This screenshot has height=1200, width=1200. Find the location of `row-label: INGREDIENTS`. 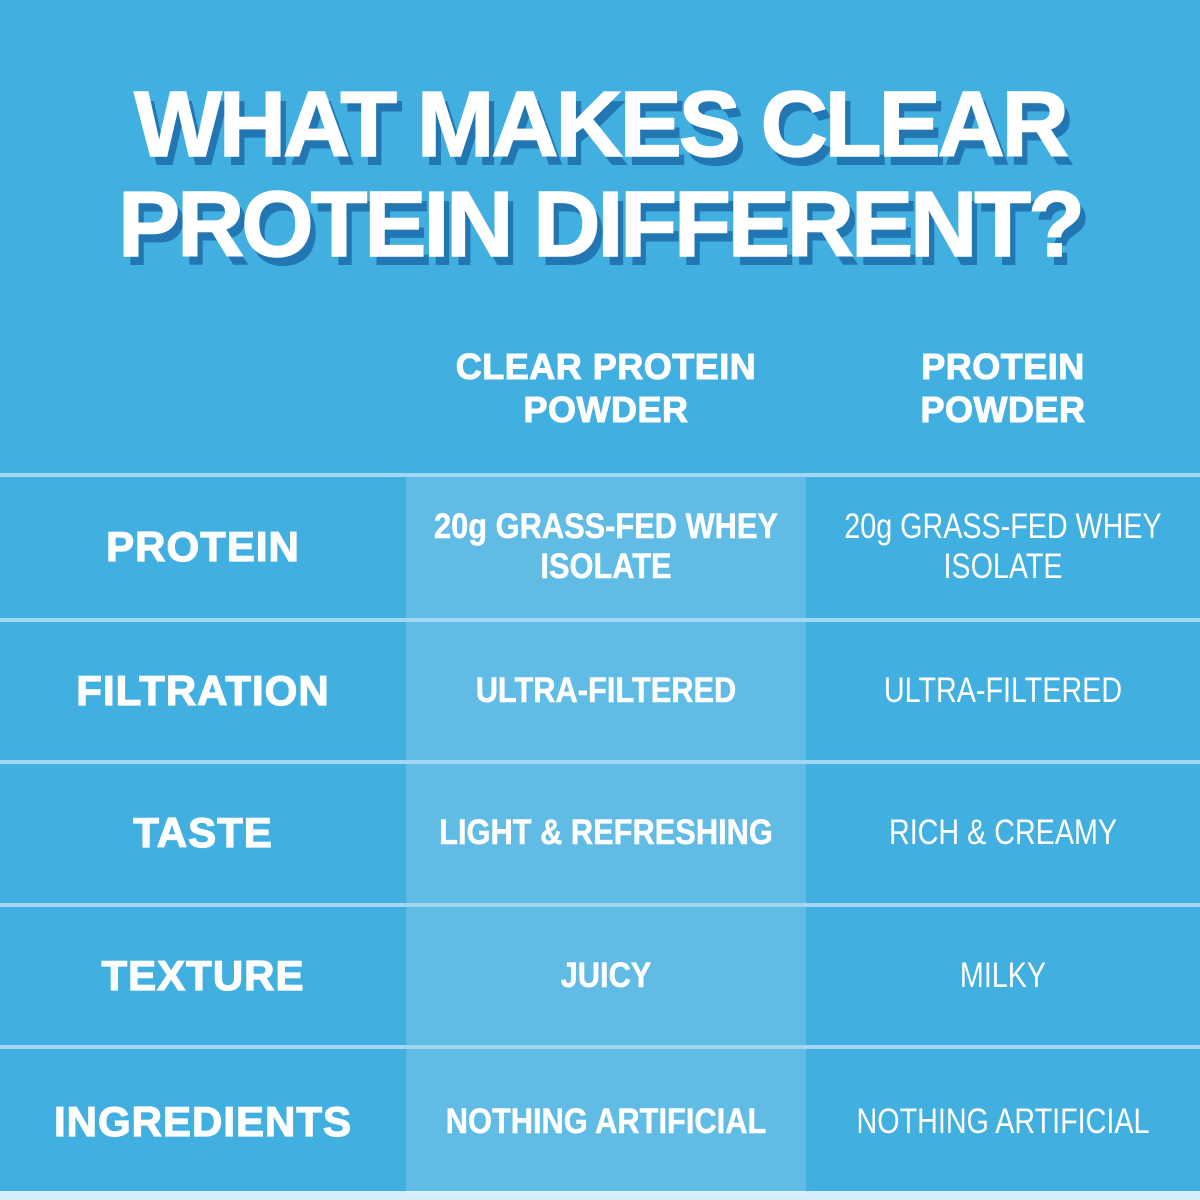

row-label: INGREDIENTS is located at coordinates (203, 1121).